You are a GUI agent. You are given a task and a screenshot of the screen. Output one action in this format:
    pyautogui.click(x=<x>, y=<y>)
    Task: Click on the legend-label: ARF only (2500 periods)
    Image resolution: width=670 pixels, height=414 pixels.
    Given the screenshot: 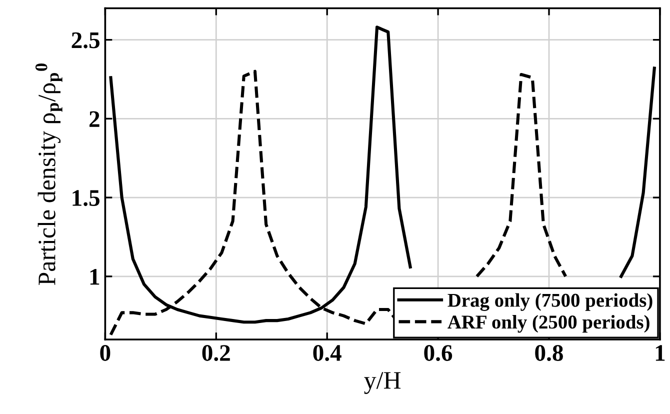 What is the action you would take?
    pyautogui.click(x=549, y=323)
    